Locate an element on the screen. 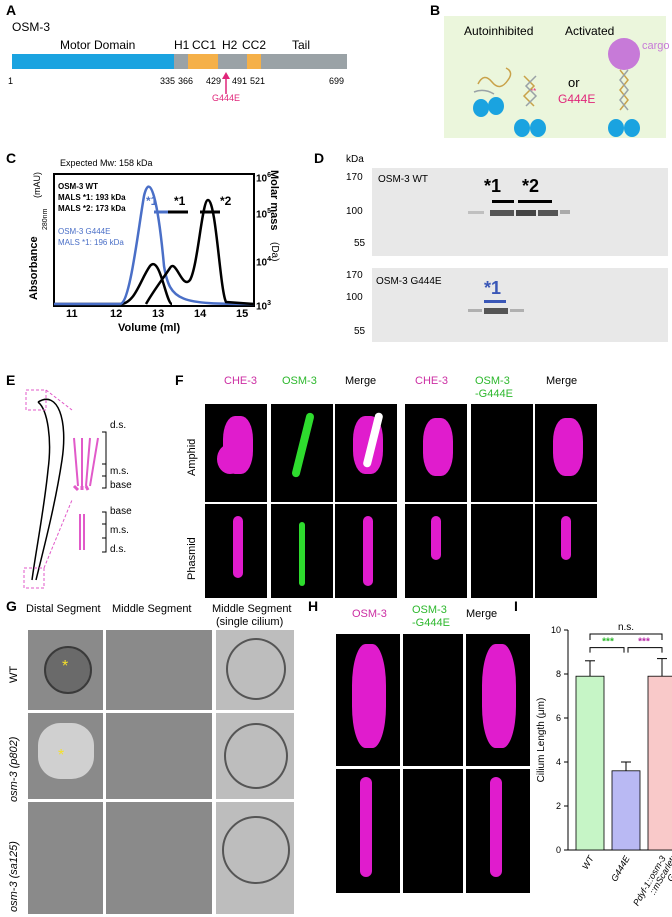  tick-429: 429 is located at coordinates (214, 81).